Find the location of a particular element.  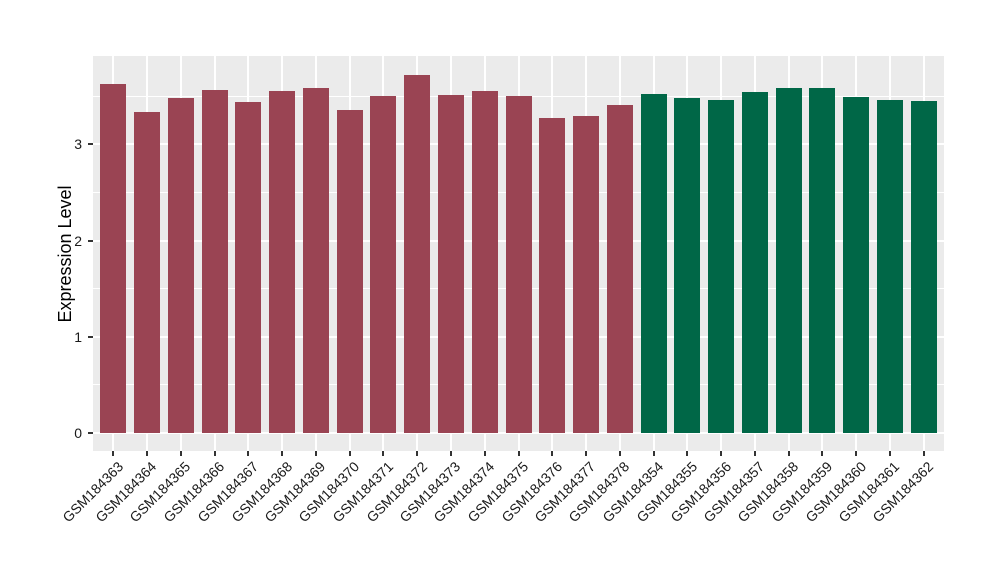

y-tick-label: 2 is located at coordinates (78, 240).